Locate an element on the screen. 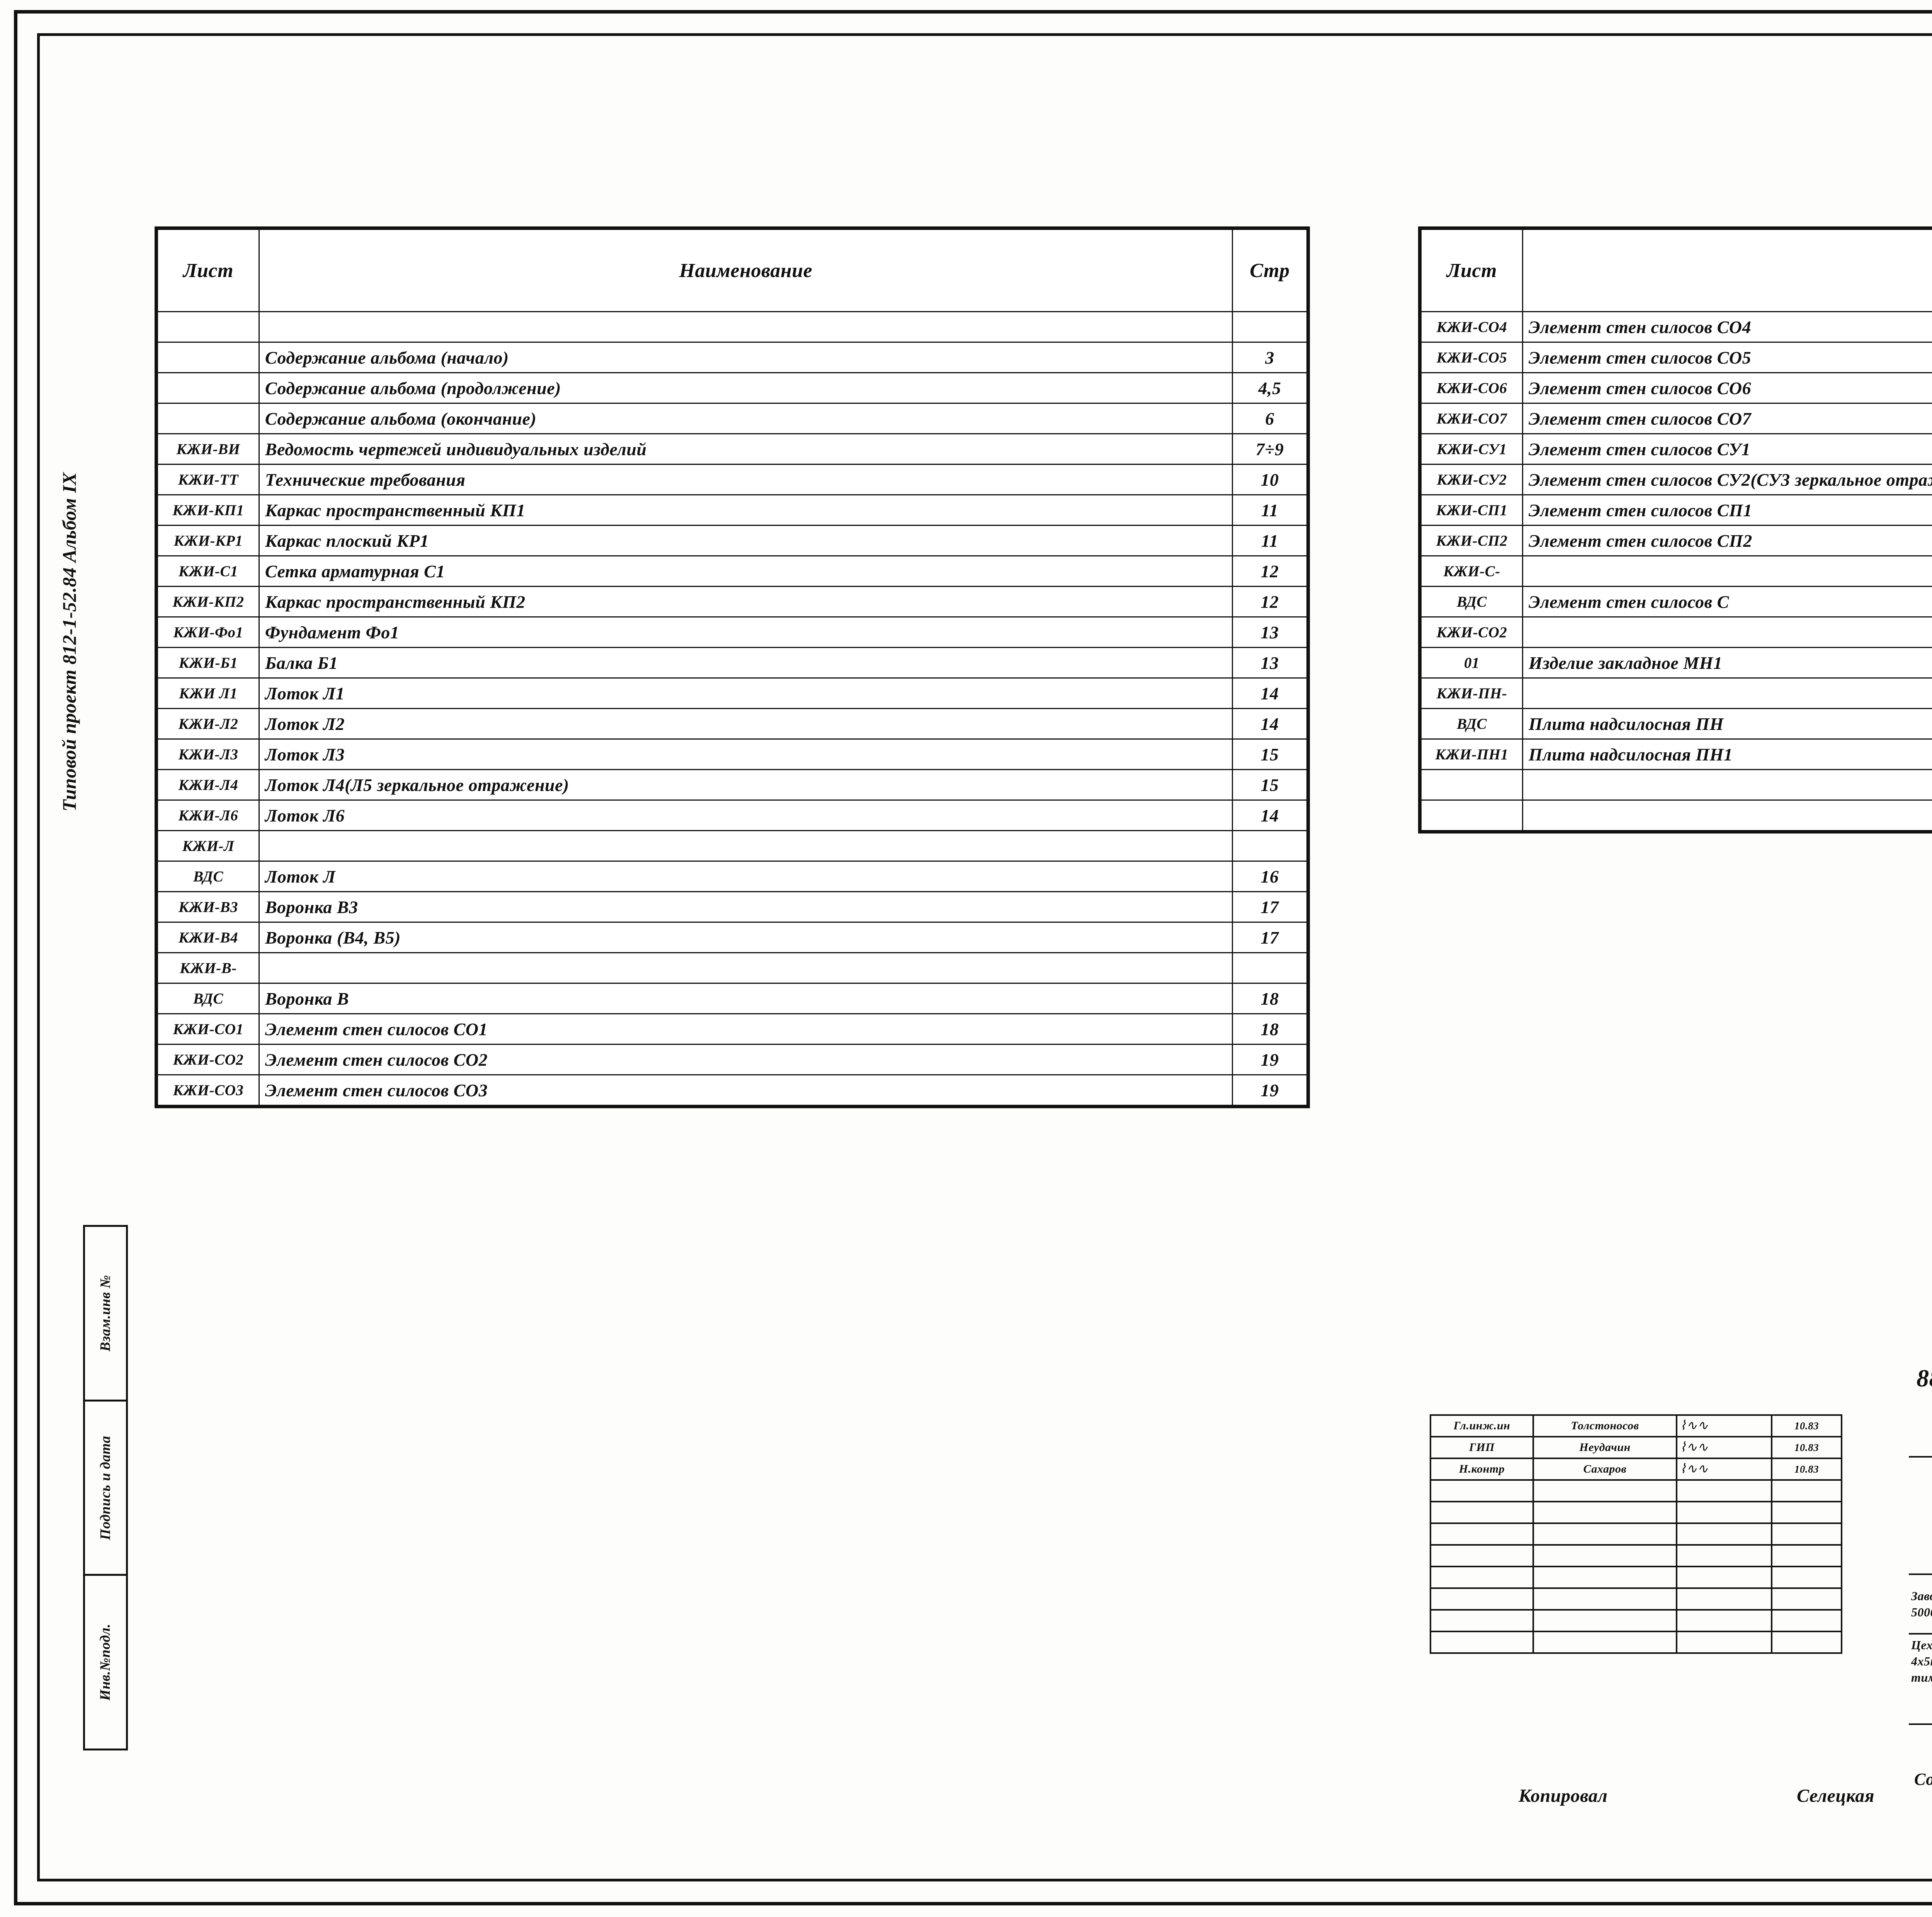  toc-row: КЖИ-ТТ Технические требования 10 is located at coordinates (733, 479).